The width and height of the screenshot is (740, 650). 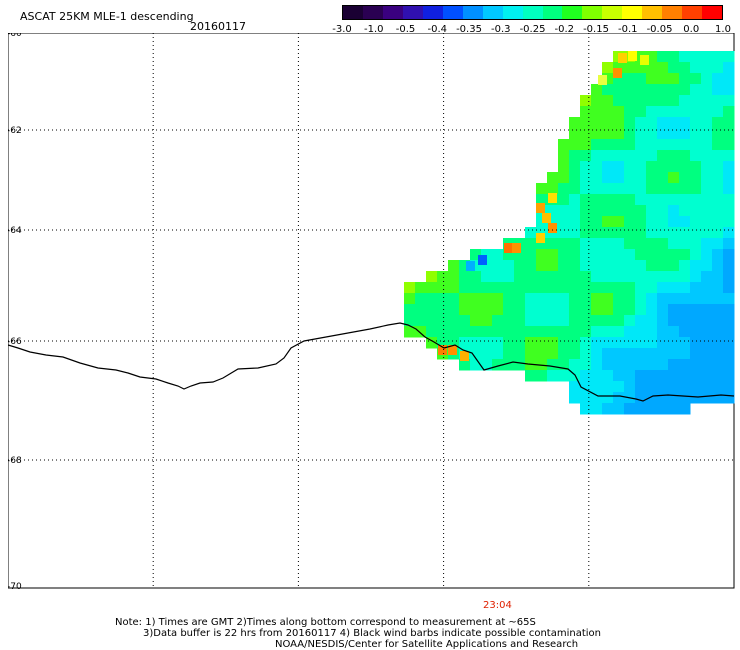 I want to click on map-title: ASCAT 25KM MLE-1 descending, so click(x=107, y=16).